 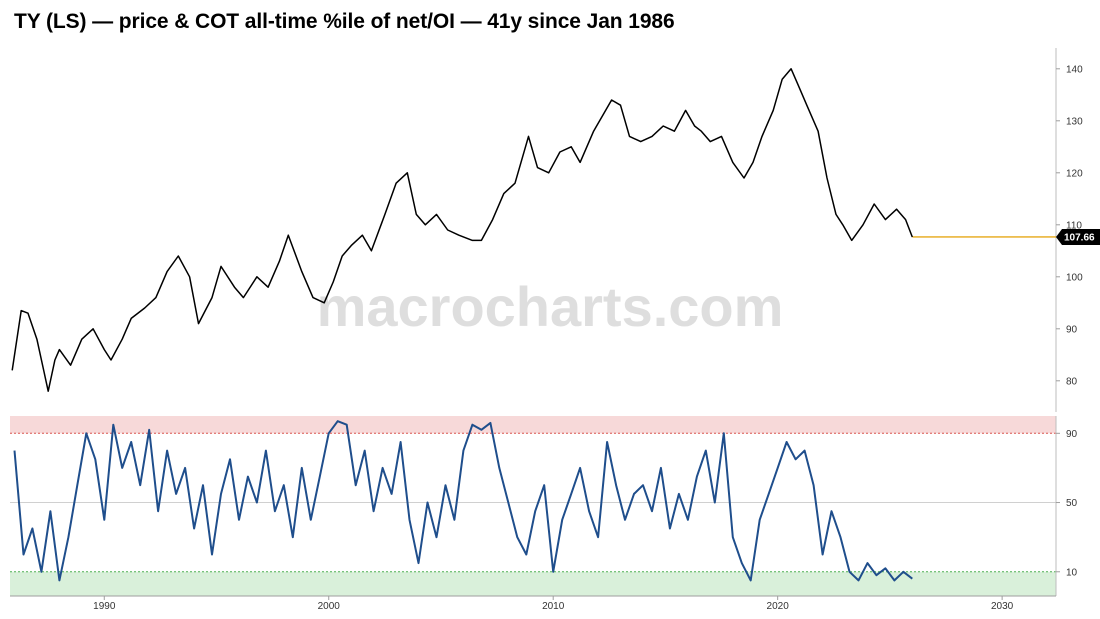 What do you see at coordinates (533, 583) in the screenshot?
I see `lower-extreme-band` at bounding box center [533, 583].